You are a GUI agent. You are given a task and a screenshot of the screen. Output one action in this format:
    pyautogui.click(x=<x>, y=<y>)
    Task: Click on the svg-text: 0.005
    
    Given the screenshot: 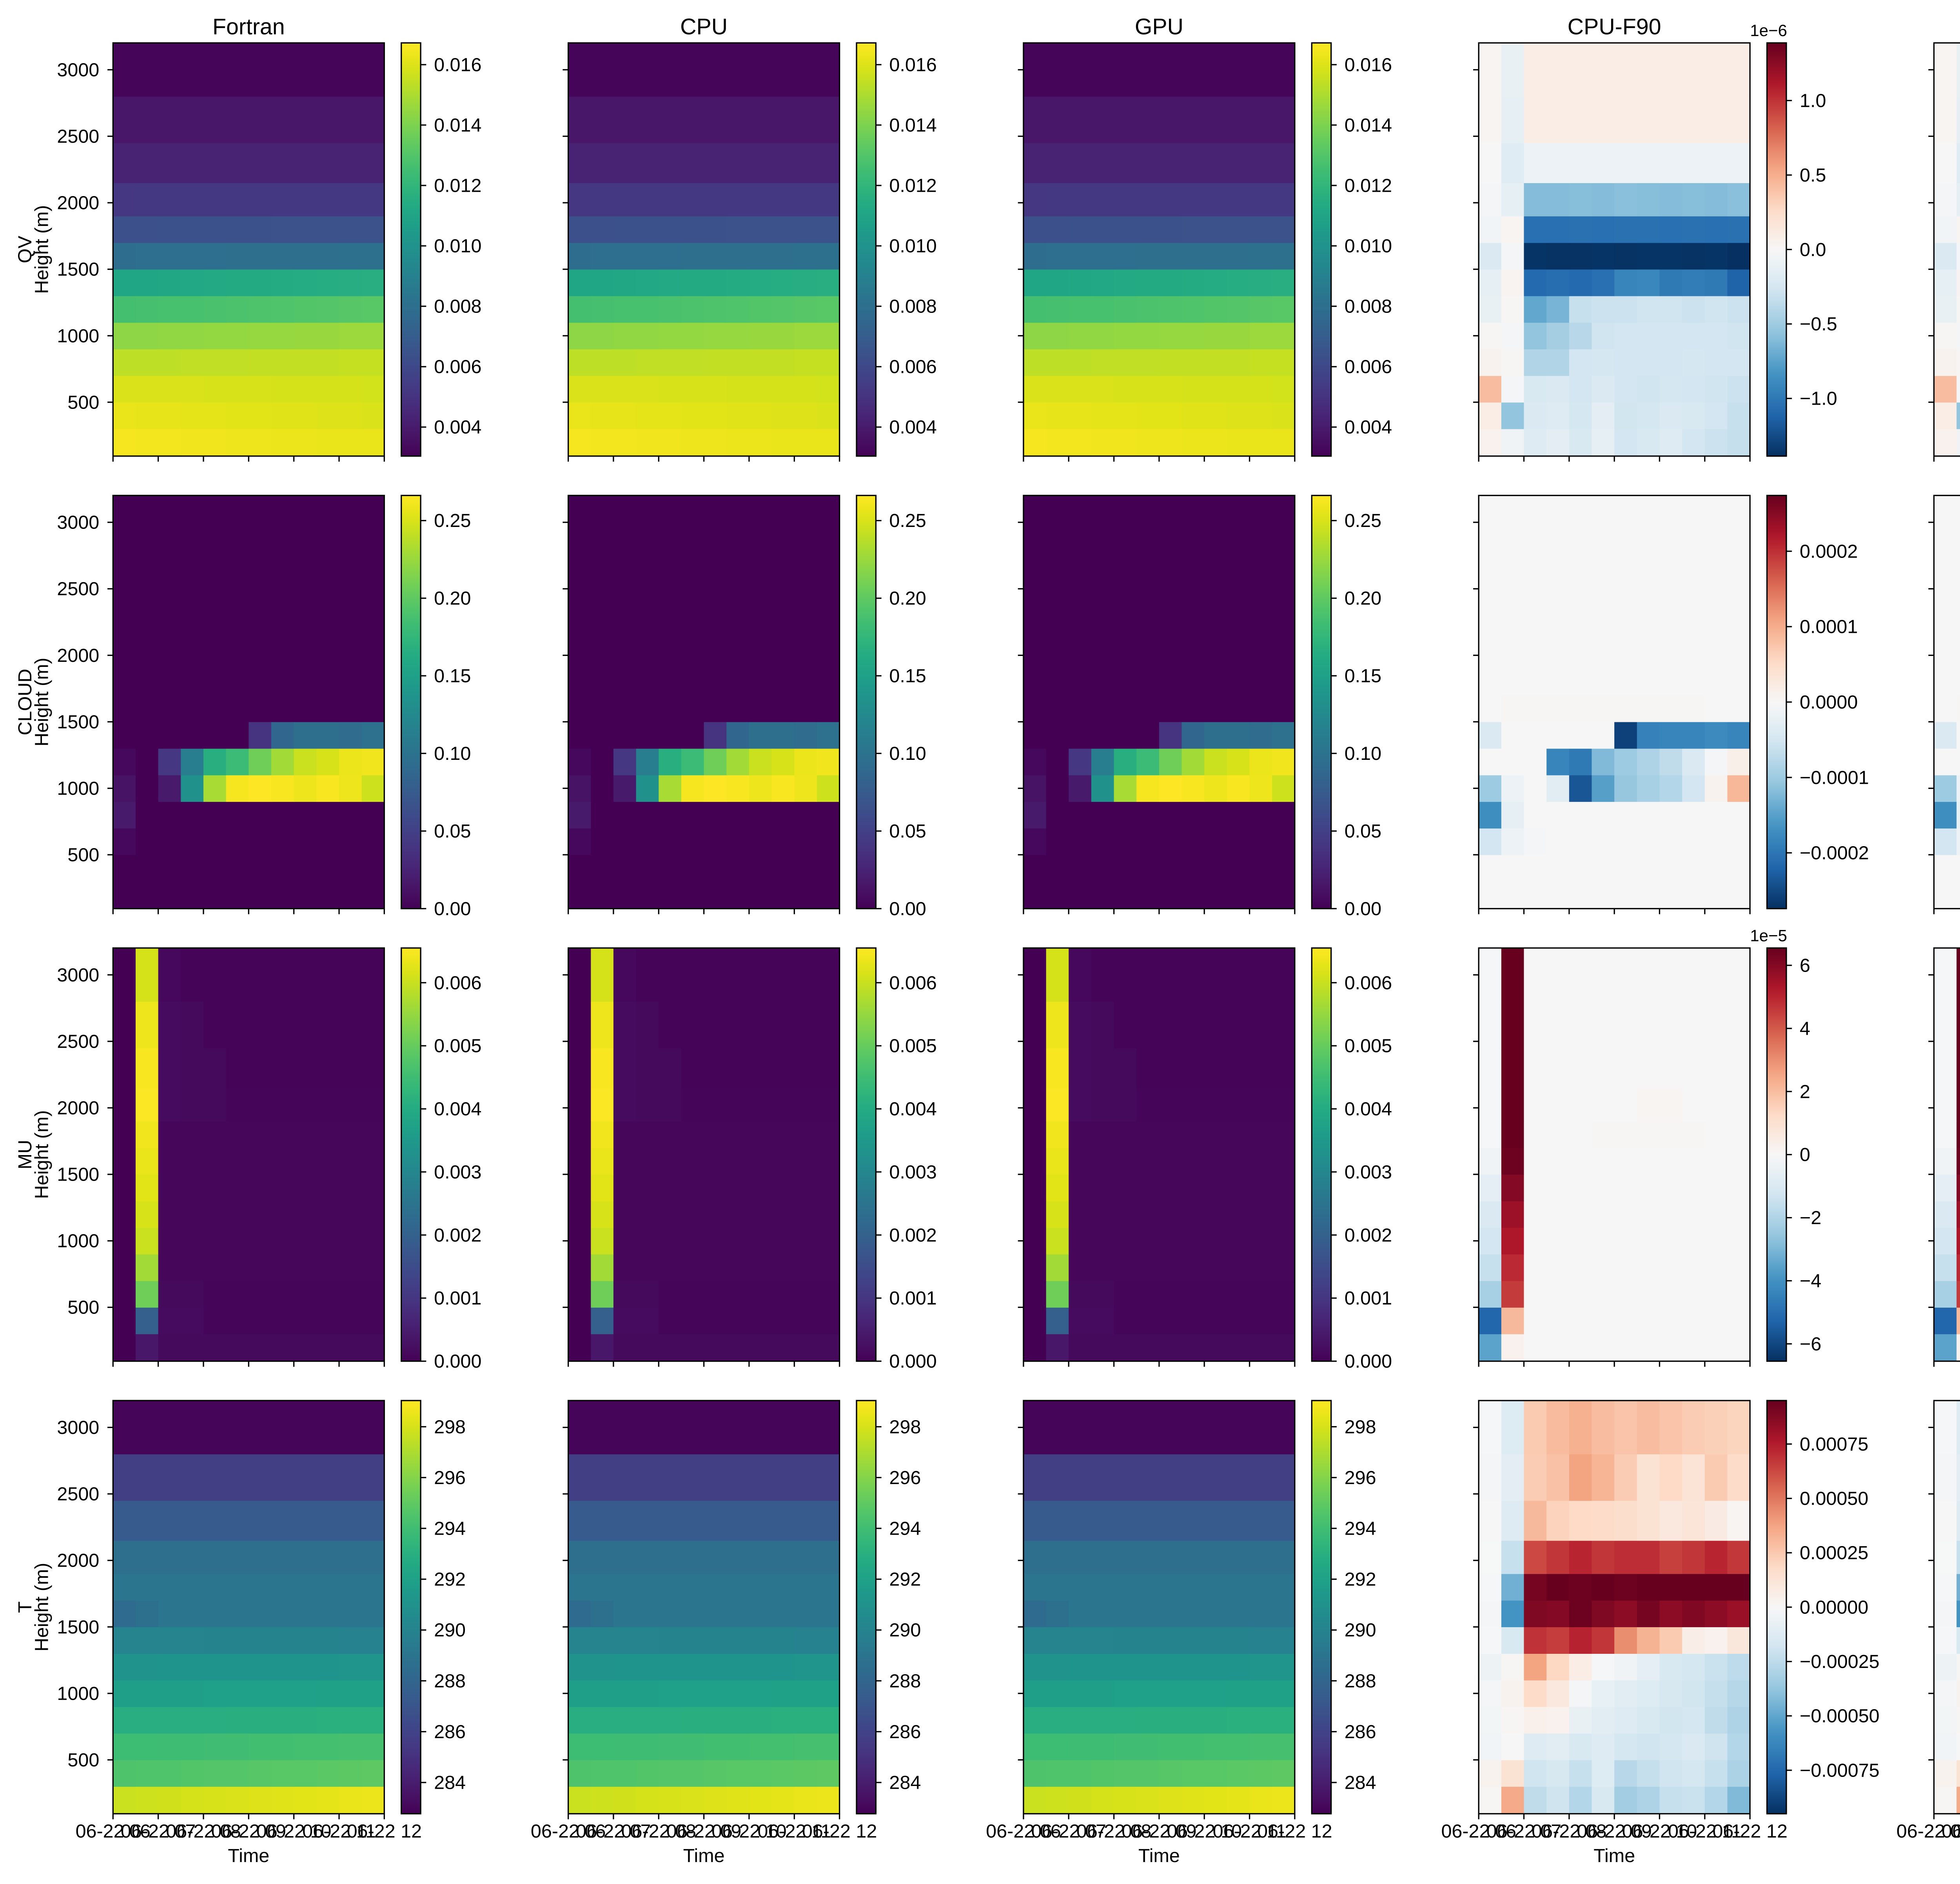 What is the action you would take?
    pyautogui.click(x=457, y=1046)
    